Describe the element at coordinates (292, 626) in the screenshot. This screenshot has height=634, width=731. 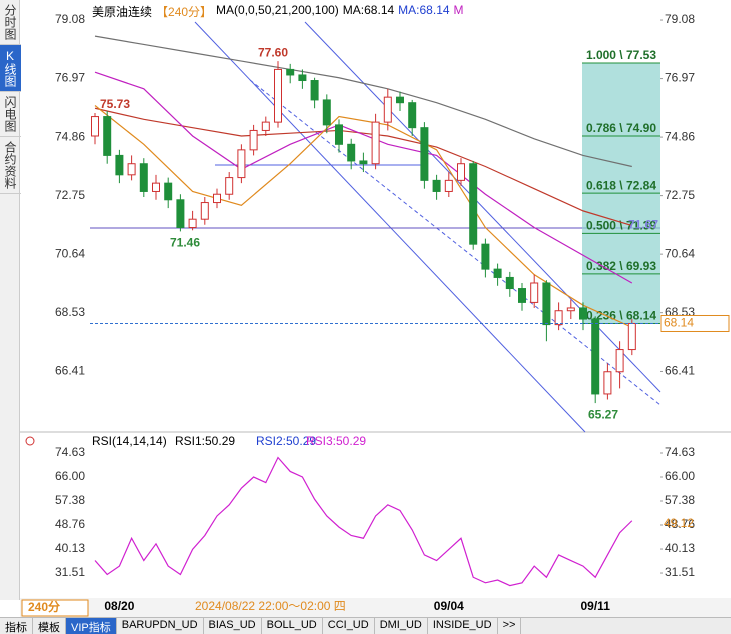
I see `tab: BOLL_UD` at that location.